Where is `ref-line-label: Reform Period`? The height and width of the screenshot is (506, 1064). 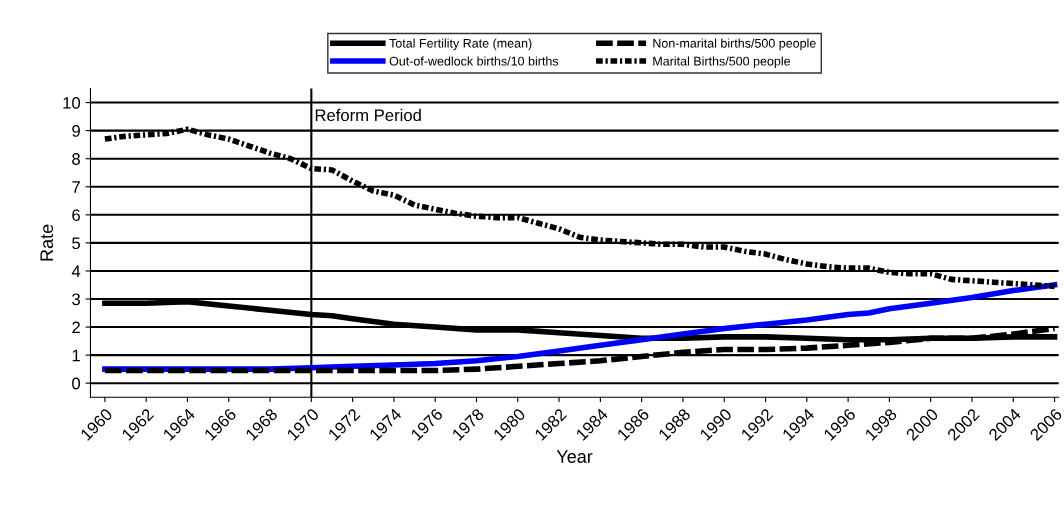
ref-line-label: Reform Period is located at coordinates (368, 115).